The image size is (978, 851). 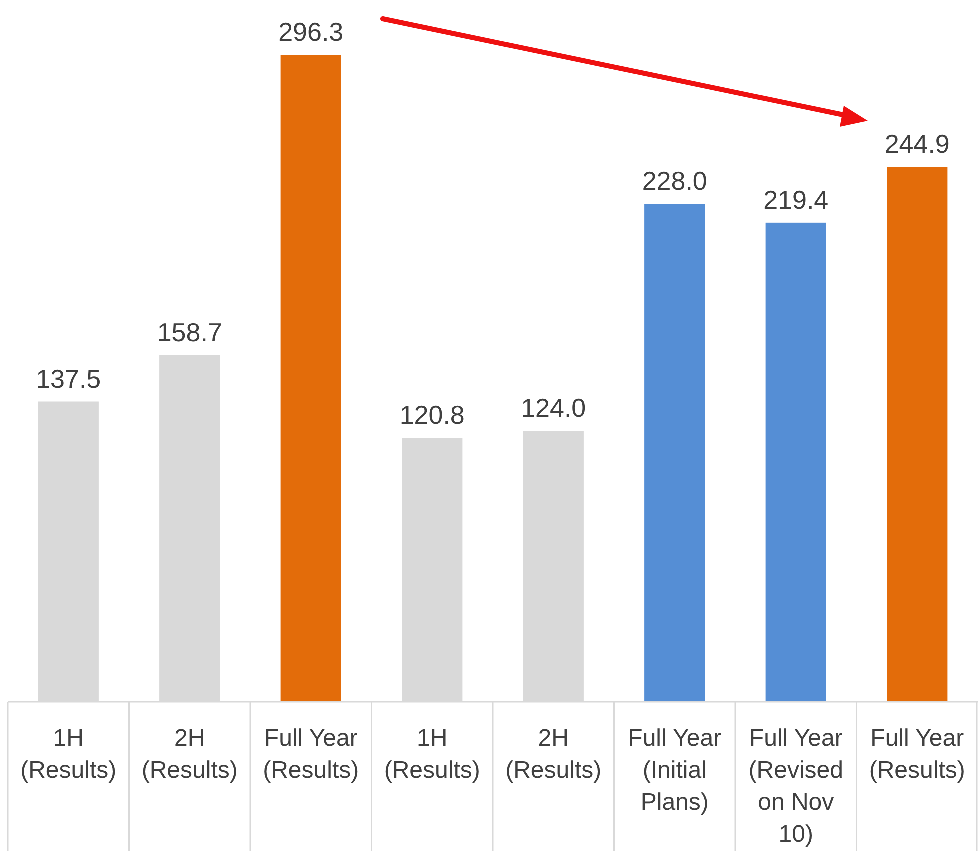 What do you see at coordinates (311, 32) in the screenshot?
I see `data-label: 296.3` at bounding box center [311, 32].